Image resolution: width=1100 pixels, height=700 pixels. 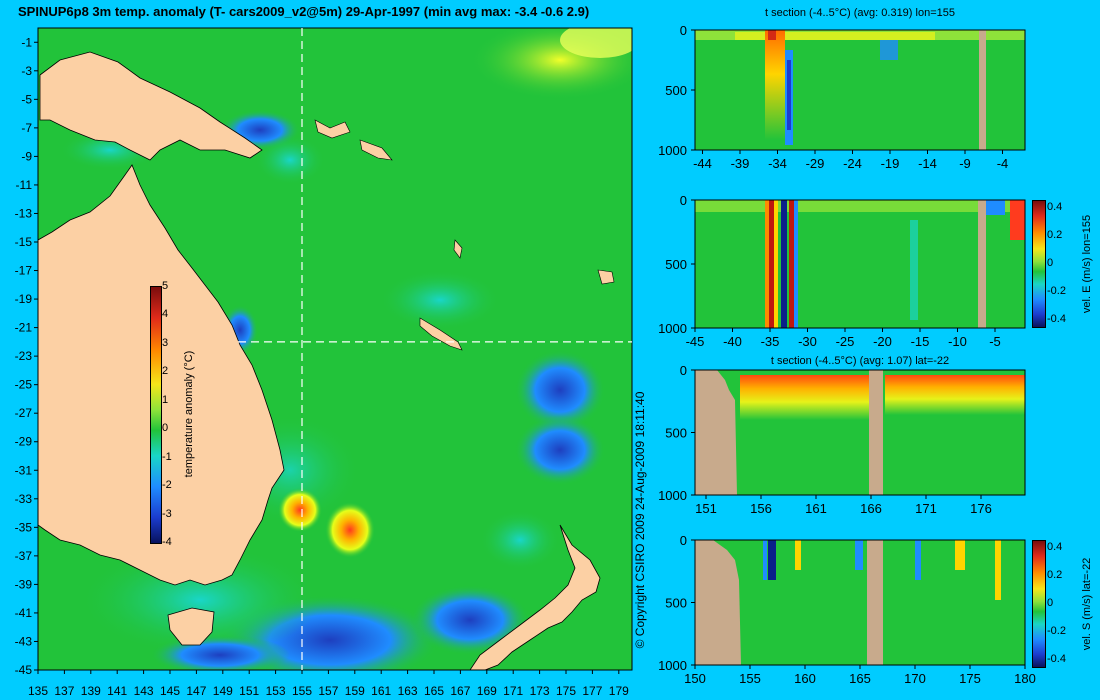 I want to click on map-x-tick-label: 169, so click(x=487, y=691).